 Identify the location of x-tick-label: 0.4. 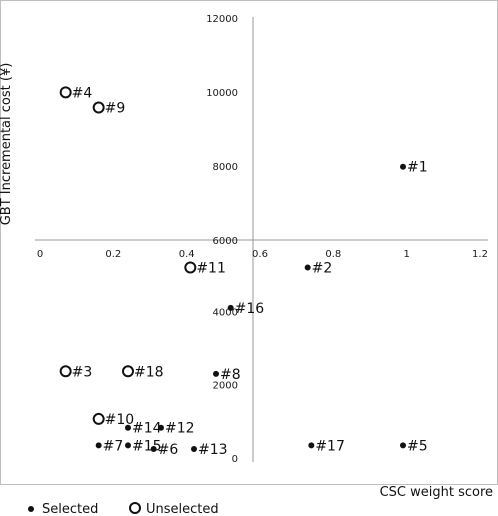
(187, 254).